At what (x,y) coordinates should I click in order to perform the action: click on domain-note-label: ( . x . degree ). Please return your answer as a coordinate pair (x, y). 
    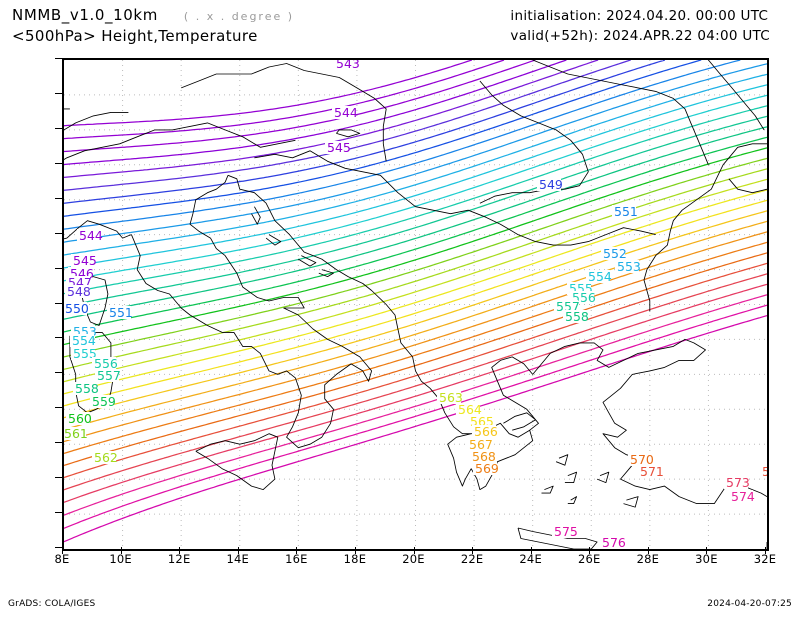
    Looking at the image, I should click on (239, 16).